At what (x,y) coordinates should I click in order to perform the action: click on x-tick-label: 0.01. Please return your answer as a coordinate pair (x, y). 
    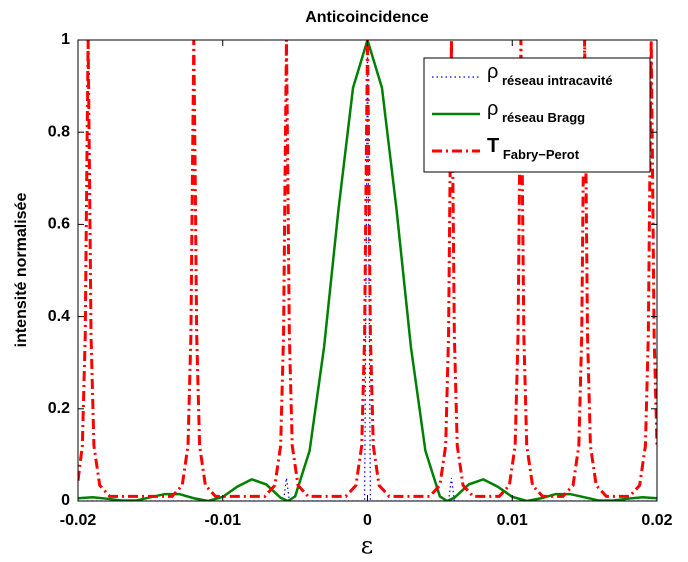
    Looking at the image, I should click on (512, 520).